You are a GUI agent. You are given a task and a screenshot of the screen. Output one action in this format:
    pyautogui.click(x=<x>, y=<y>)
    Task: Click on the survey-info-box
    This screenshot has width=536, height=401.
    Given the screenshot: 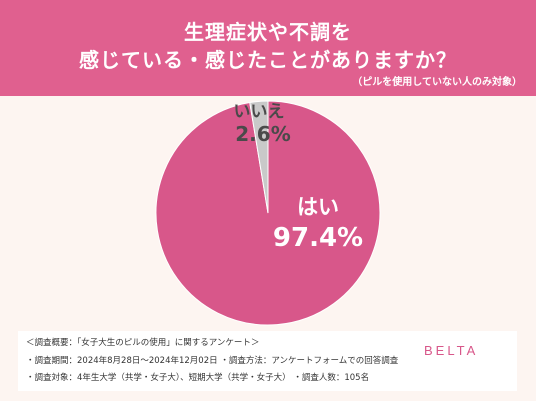 What is the action you would take?
    pyautogui.click(x=267, y=361)
    